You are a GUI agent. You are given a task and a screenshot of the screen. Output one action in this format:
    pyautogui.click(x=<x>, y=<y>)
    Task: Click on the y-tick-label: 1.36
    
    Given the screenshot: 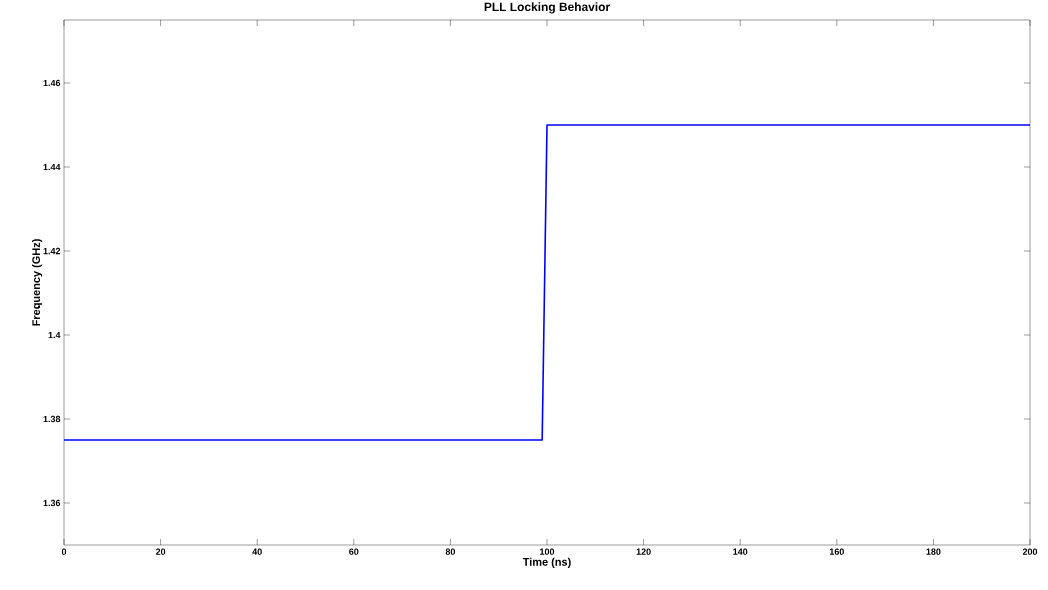 What is the action you would take?
    pyautogui.click(x=52, y=503)
    